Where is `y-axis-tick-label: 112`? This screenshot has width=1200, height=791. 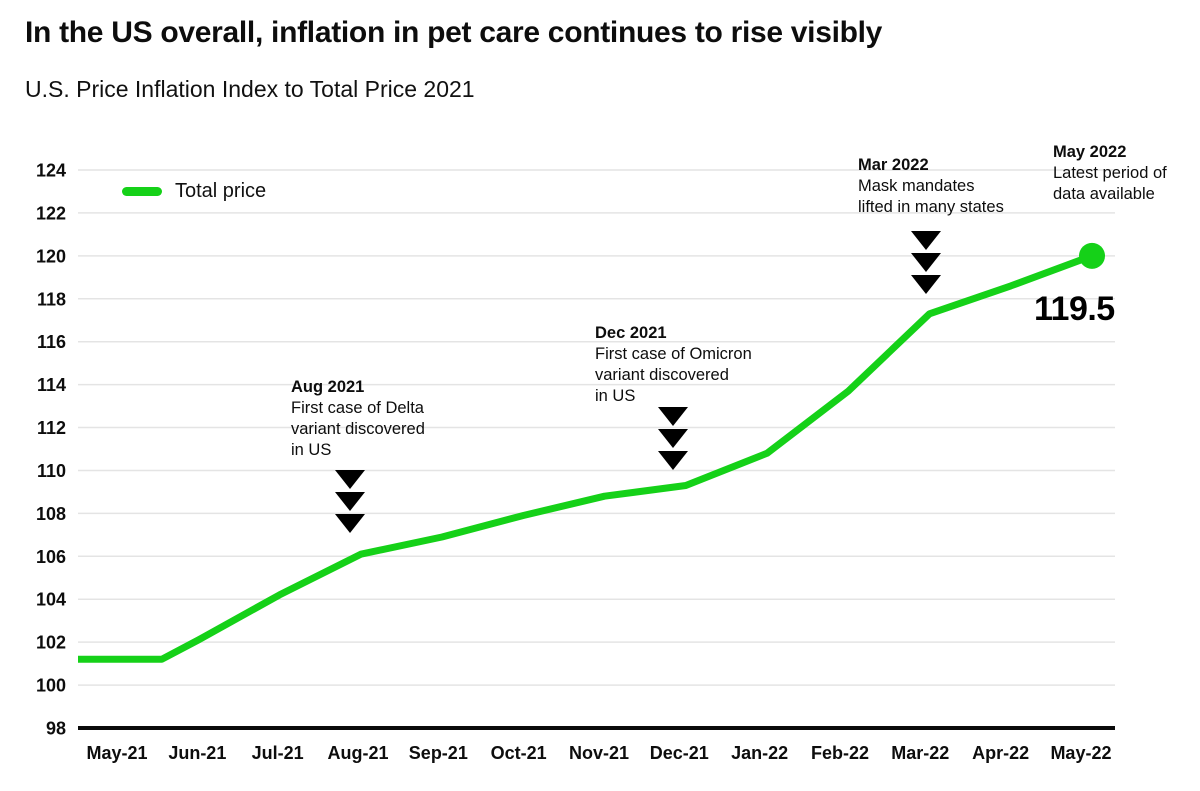
y-axis-tick-label: 112 is located at coordinates (51, 428).